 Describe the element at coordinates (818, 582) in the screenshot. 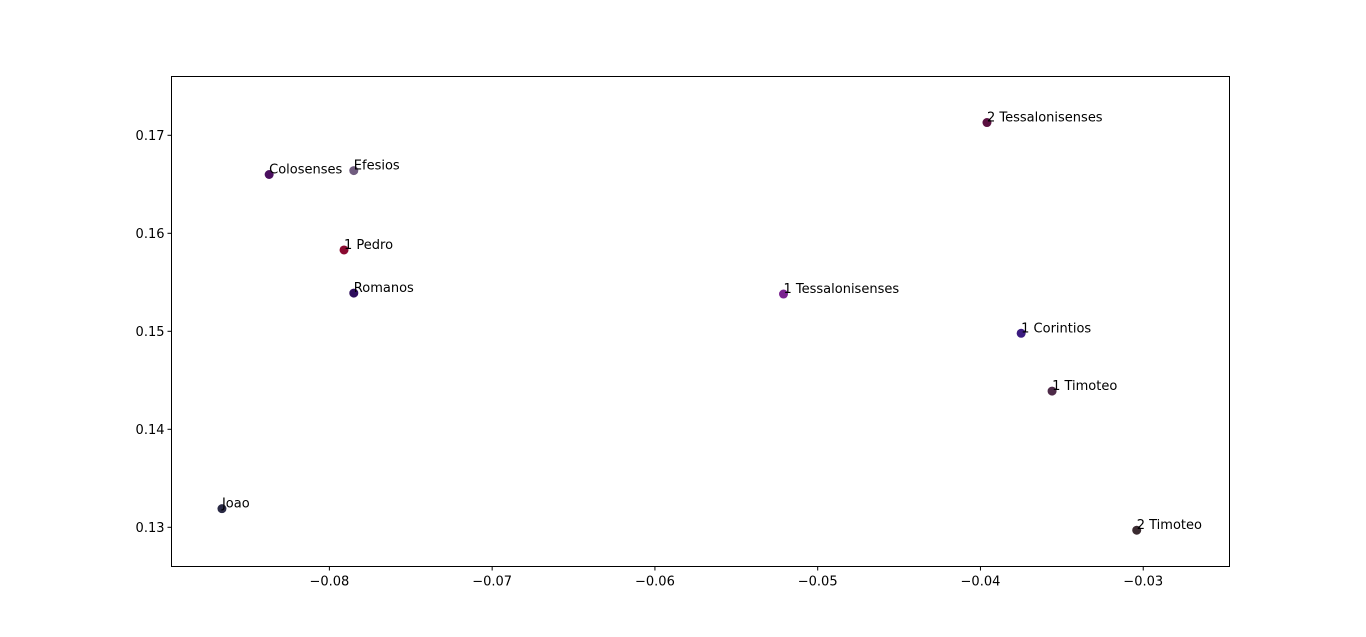

I see `x-tick-label: −0.05` at that location.